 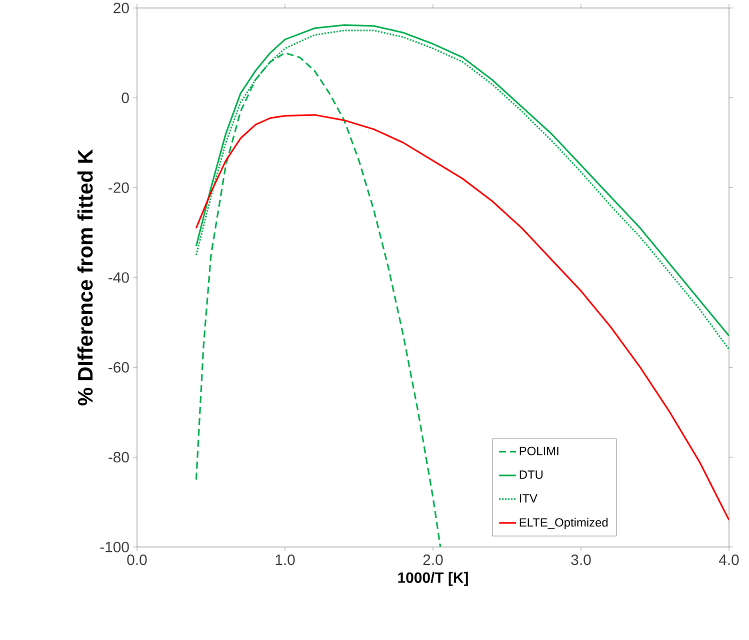 What do you see at coordinates (118, 367) in the screenshot?
I see `y-tick-label: -60` at bounding box center [118, 367].